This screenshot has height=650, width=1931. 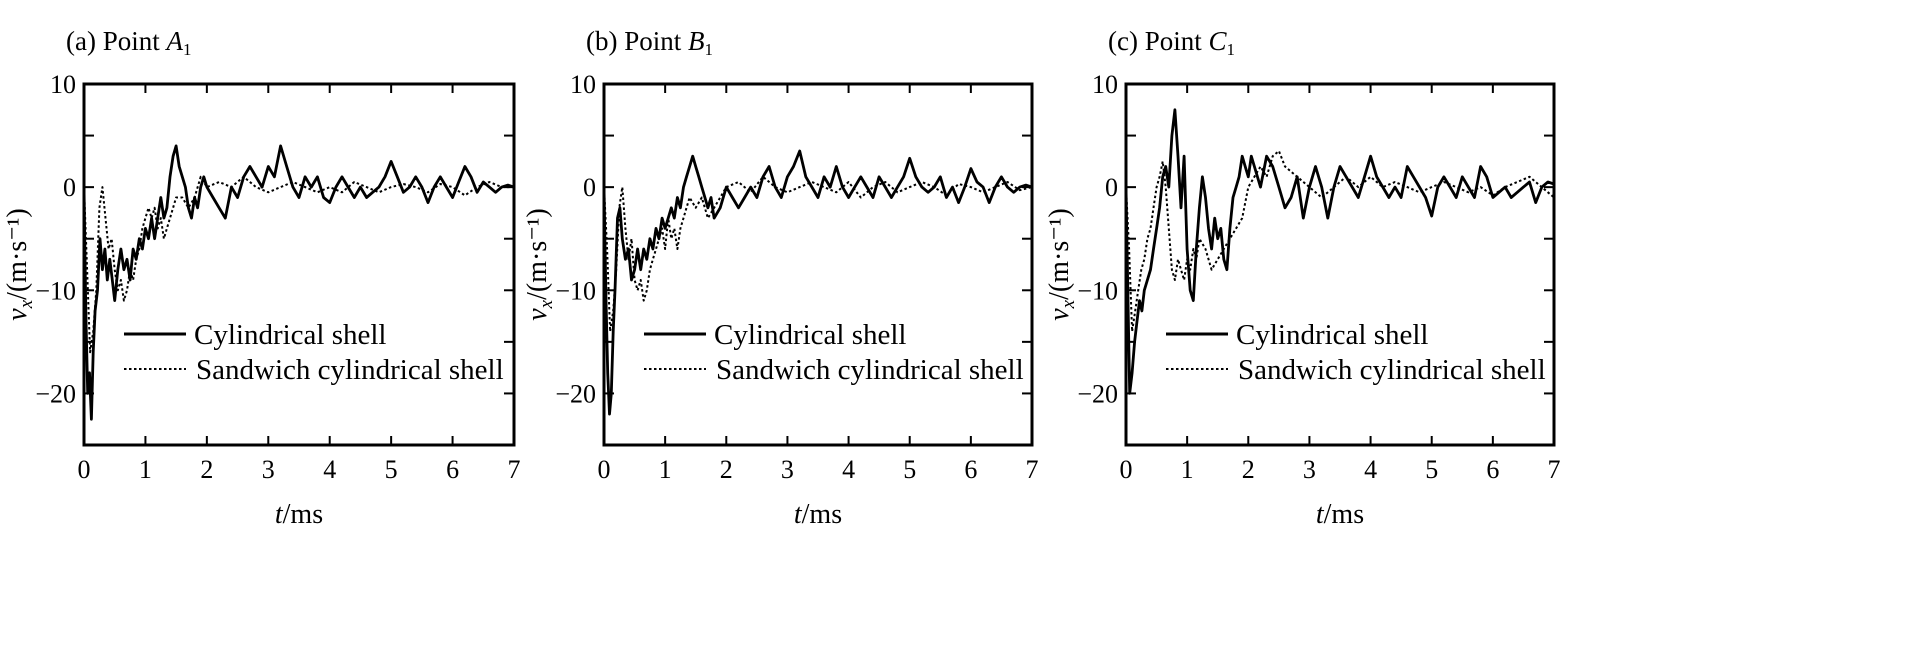 What do you see at coordinates (1158, 41) in the screenshot?
I see `panel-title-prefix: (c) Point` at bounding box center [1158, 41].